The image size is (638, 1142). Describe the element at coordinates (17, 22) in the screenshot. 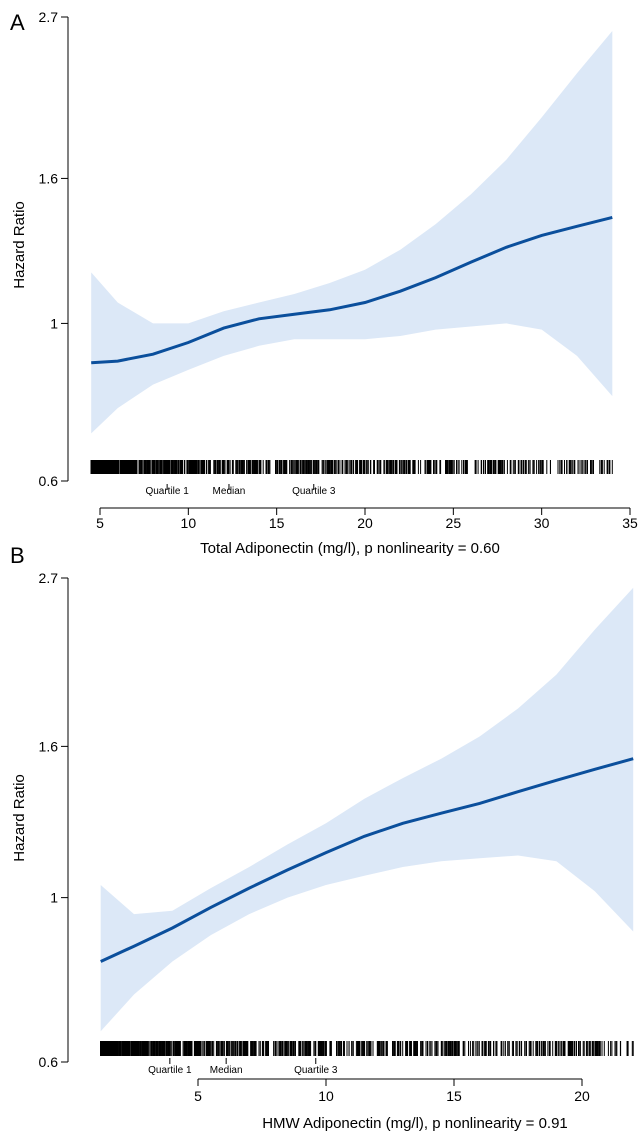

I see `panel-letter: A` at that location.